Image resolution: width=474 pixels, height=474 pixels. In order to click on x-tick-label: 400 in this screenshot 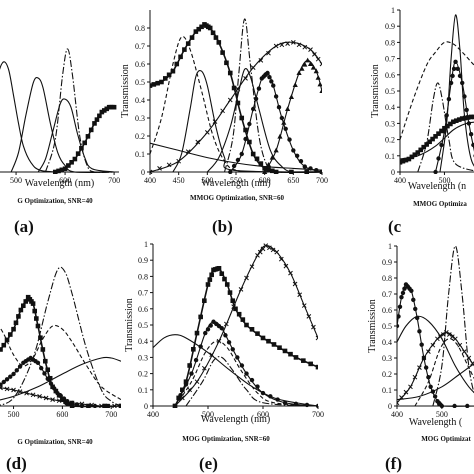, I will do `click(153, 414)`.